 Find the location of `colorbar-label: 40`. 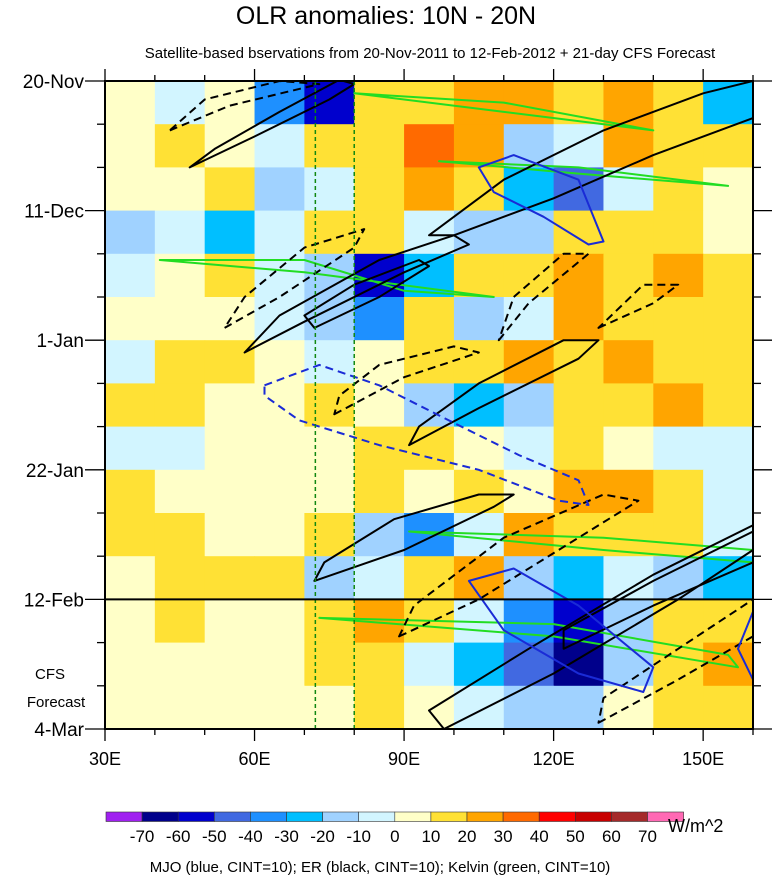

colorbar-label: 40 is located at coordinates (539, 836).